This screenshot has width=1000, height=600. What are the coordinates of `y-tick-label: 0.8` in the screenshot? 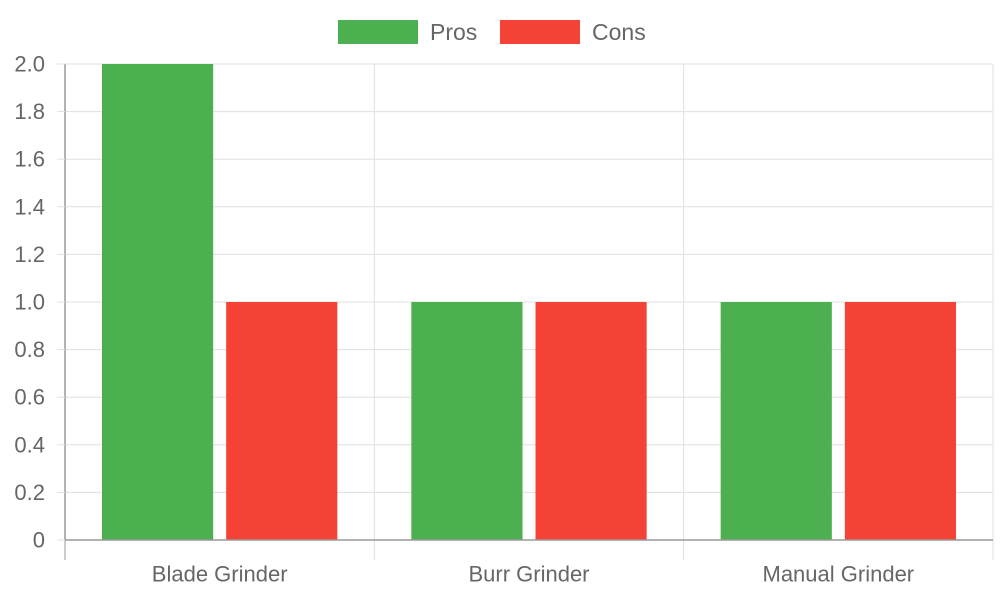 It's located at (29, 349).